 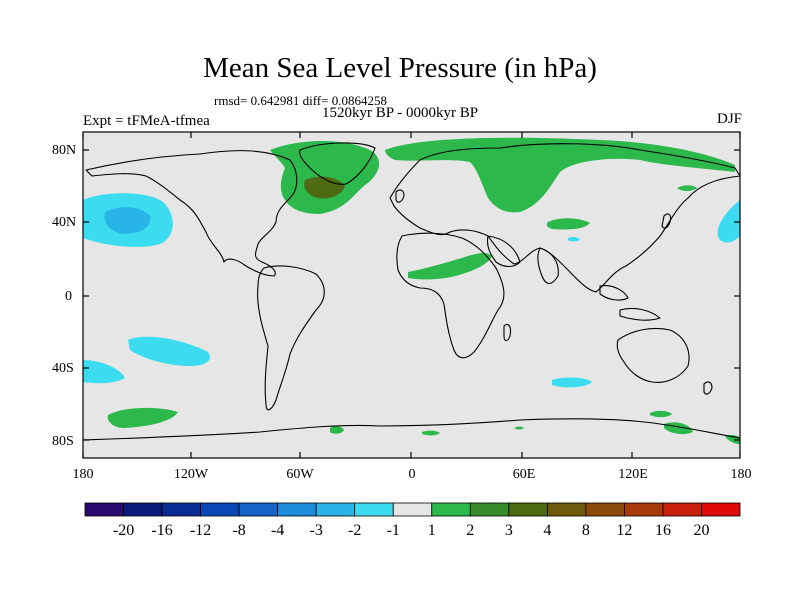 I want to click on colorbar-label: 3, so click(x=509, y=530).